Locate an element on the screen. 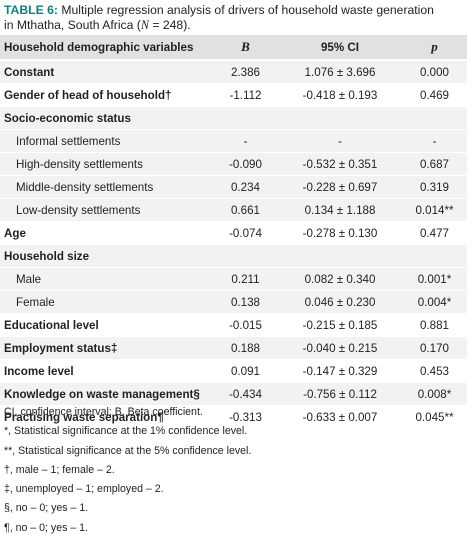  table-row: Male 0.211 0.082 ± 0.340 0.001* is located at coordinates (233, 279).